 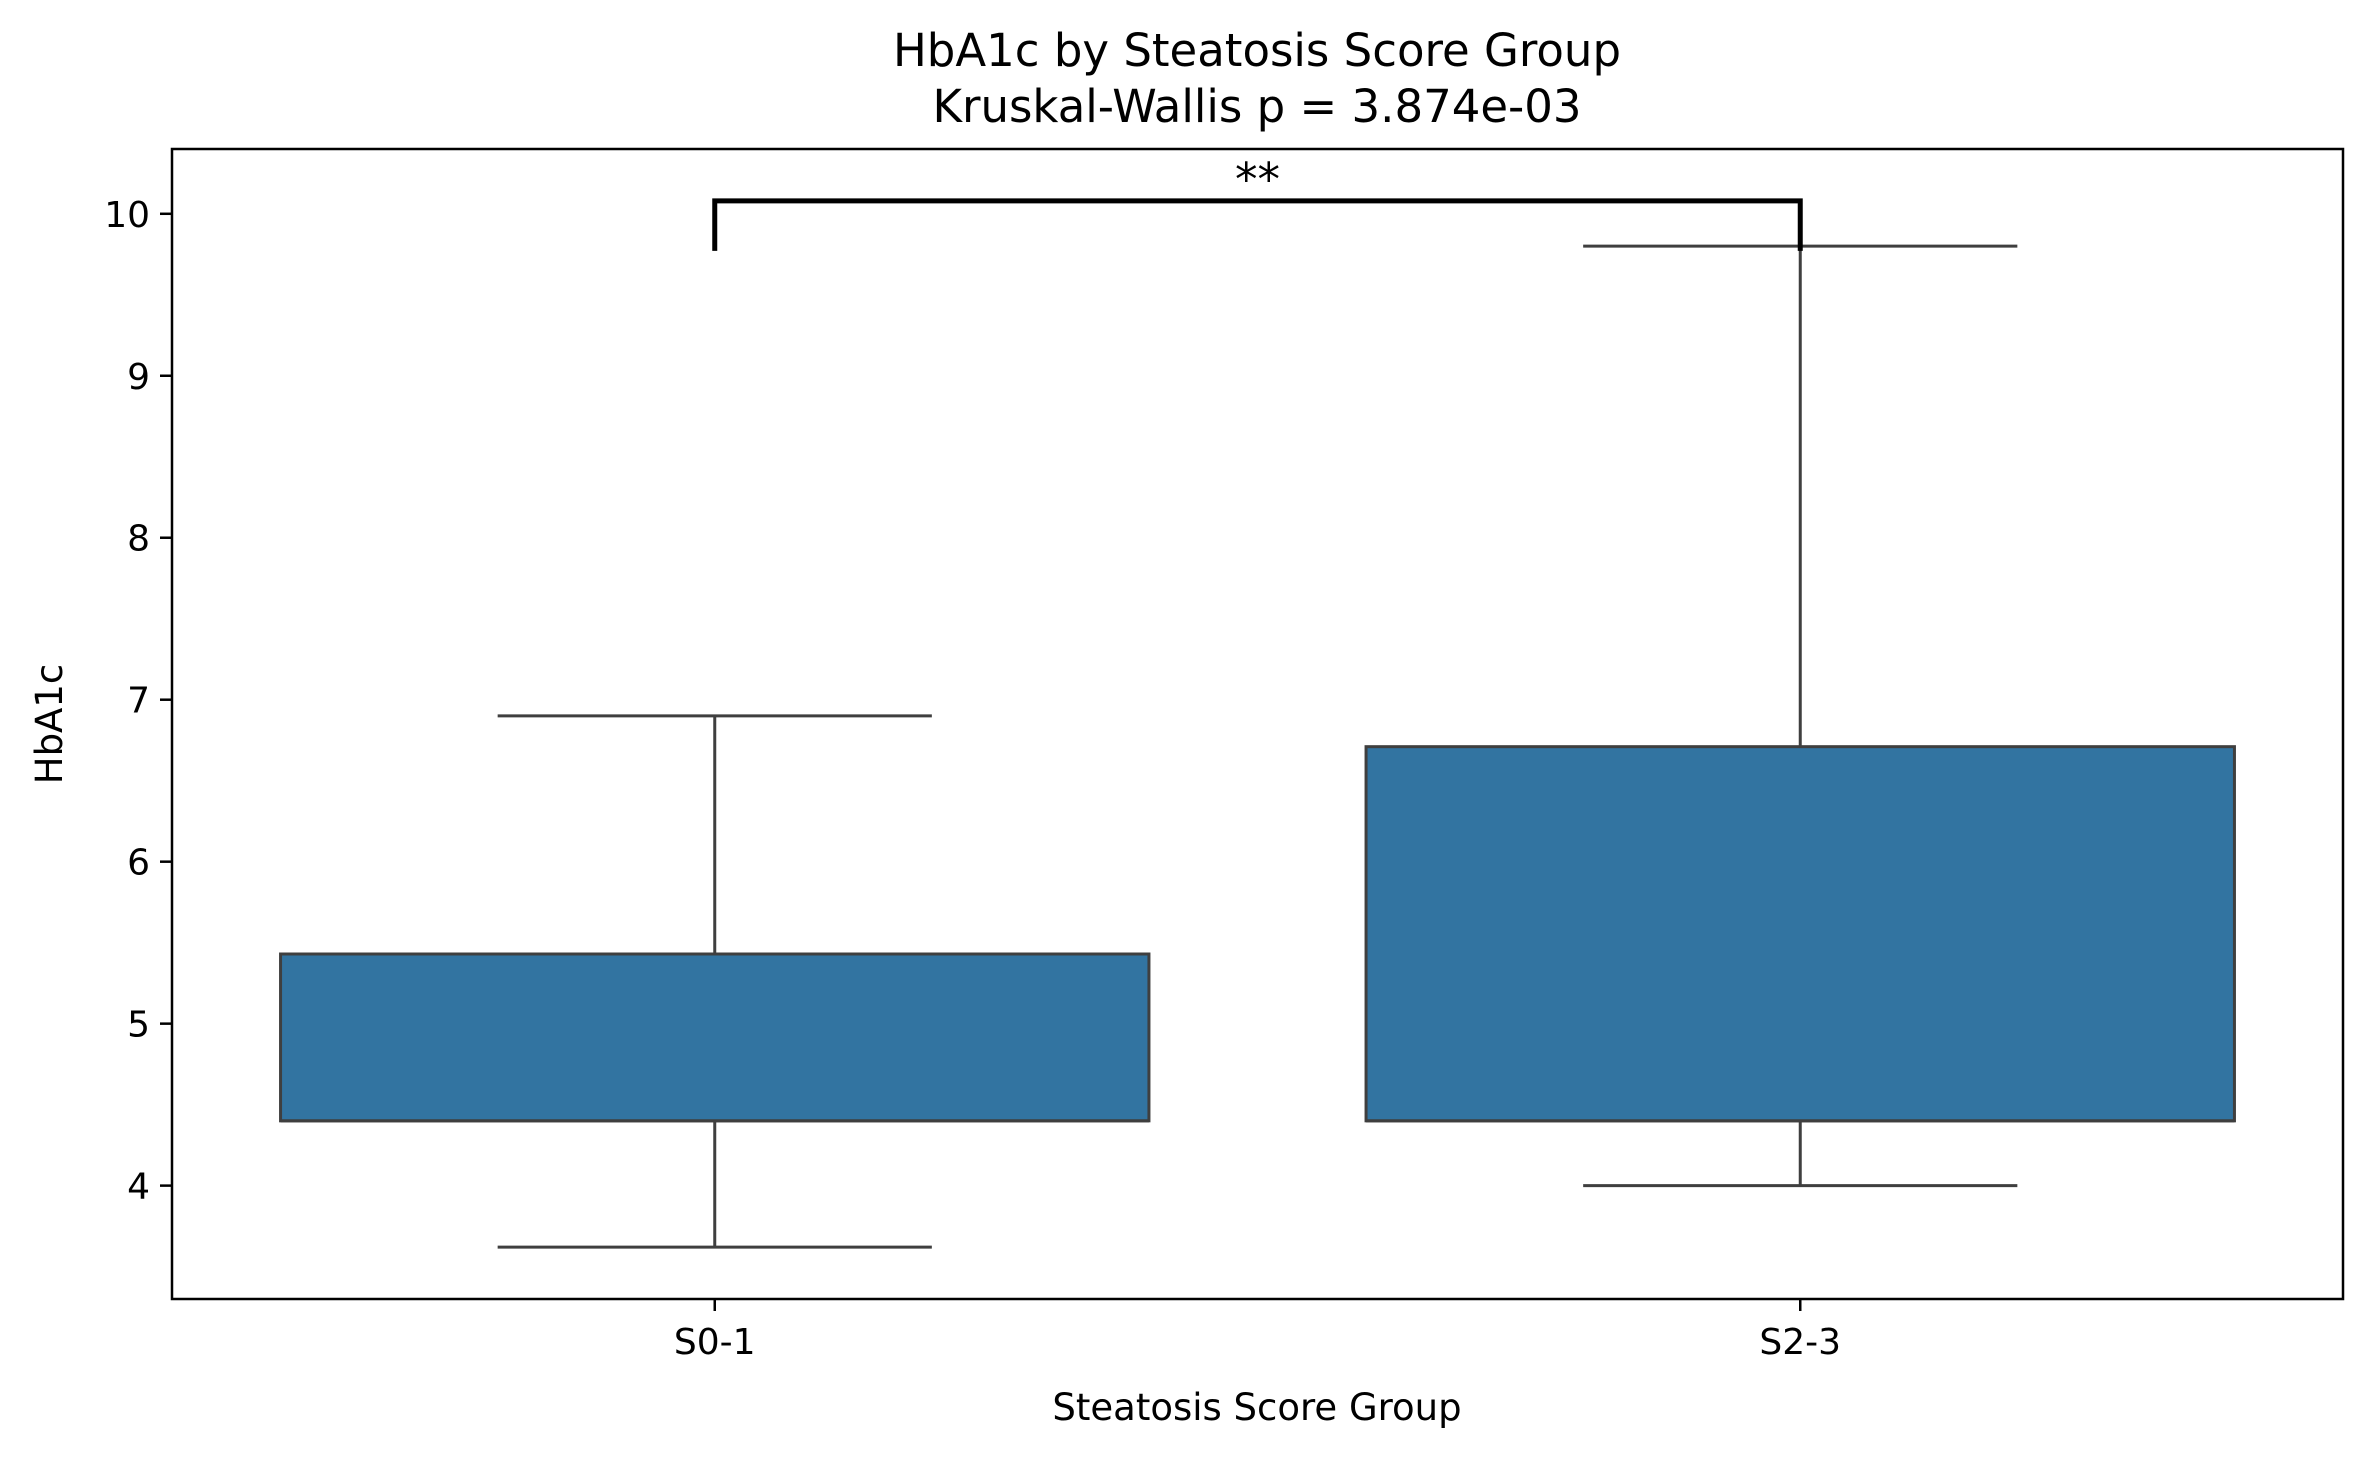 What do you see at coordinates (1256, 1407) in the screenshot?
I see `x-axis-label: Steatosis Score Group` at bounding box center [1256, 1407].